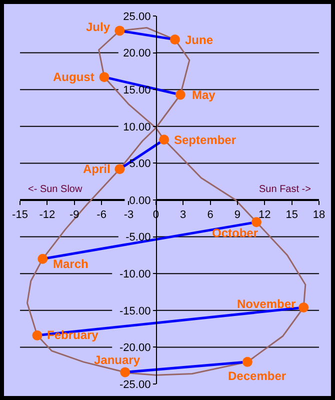 This screenshot has width=335, height=400. I want to click on annotation: June, so click(199, 40).